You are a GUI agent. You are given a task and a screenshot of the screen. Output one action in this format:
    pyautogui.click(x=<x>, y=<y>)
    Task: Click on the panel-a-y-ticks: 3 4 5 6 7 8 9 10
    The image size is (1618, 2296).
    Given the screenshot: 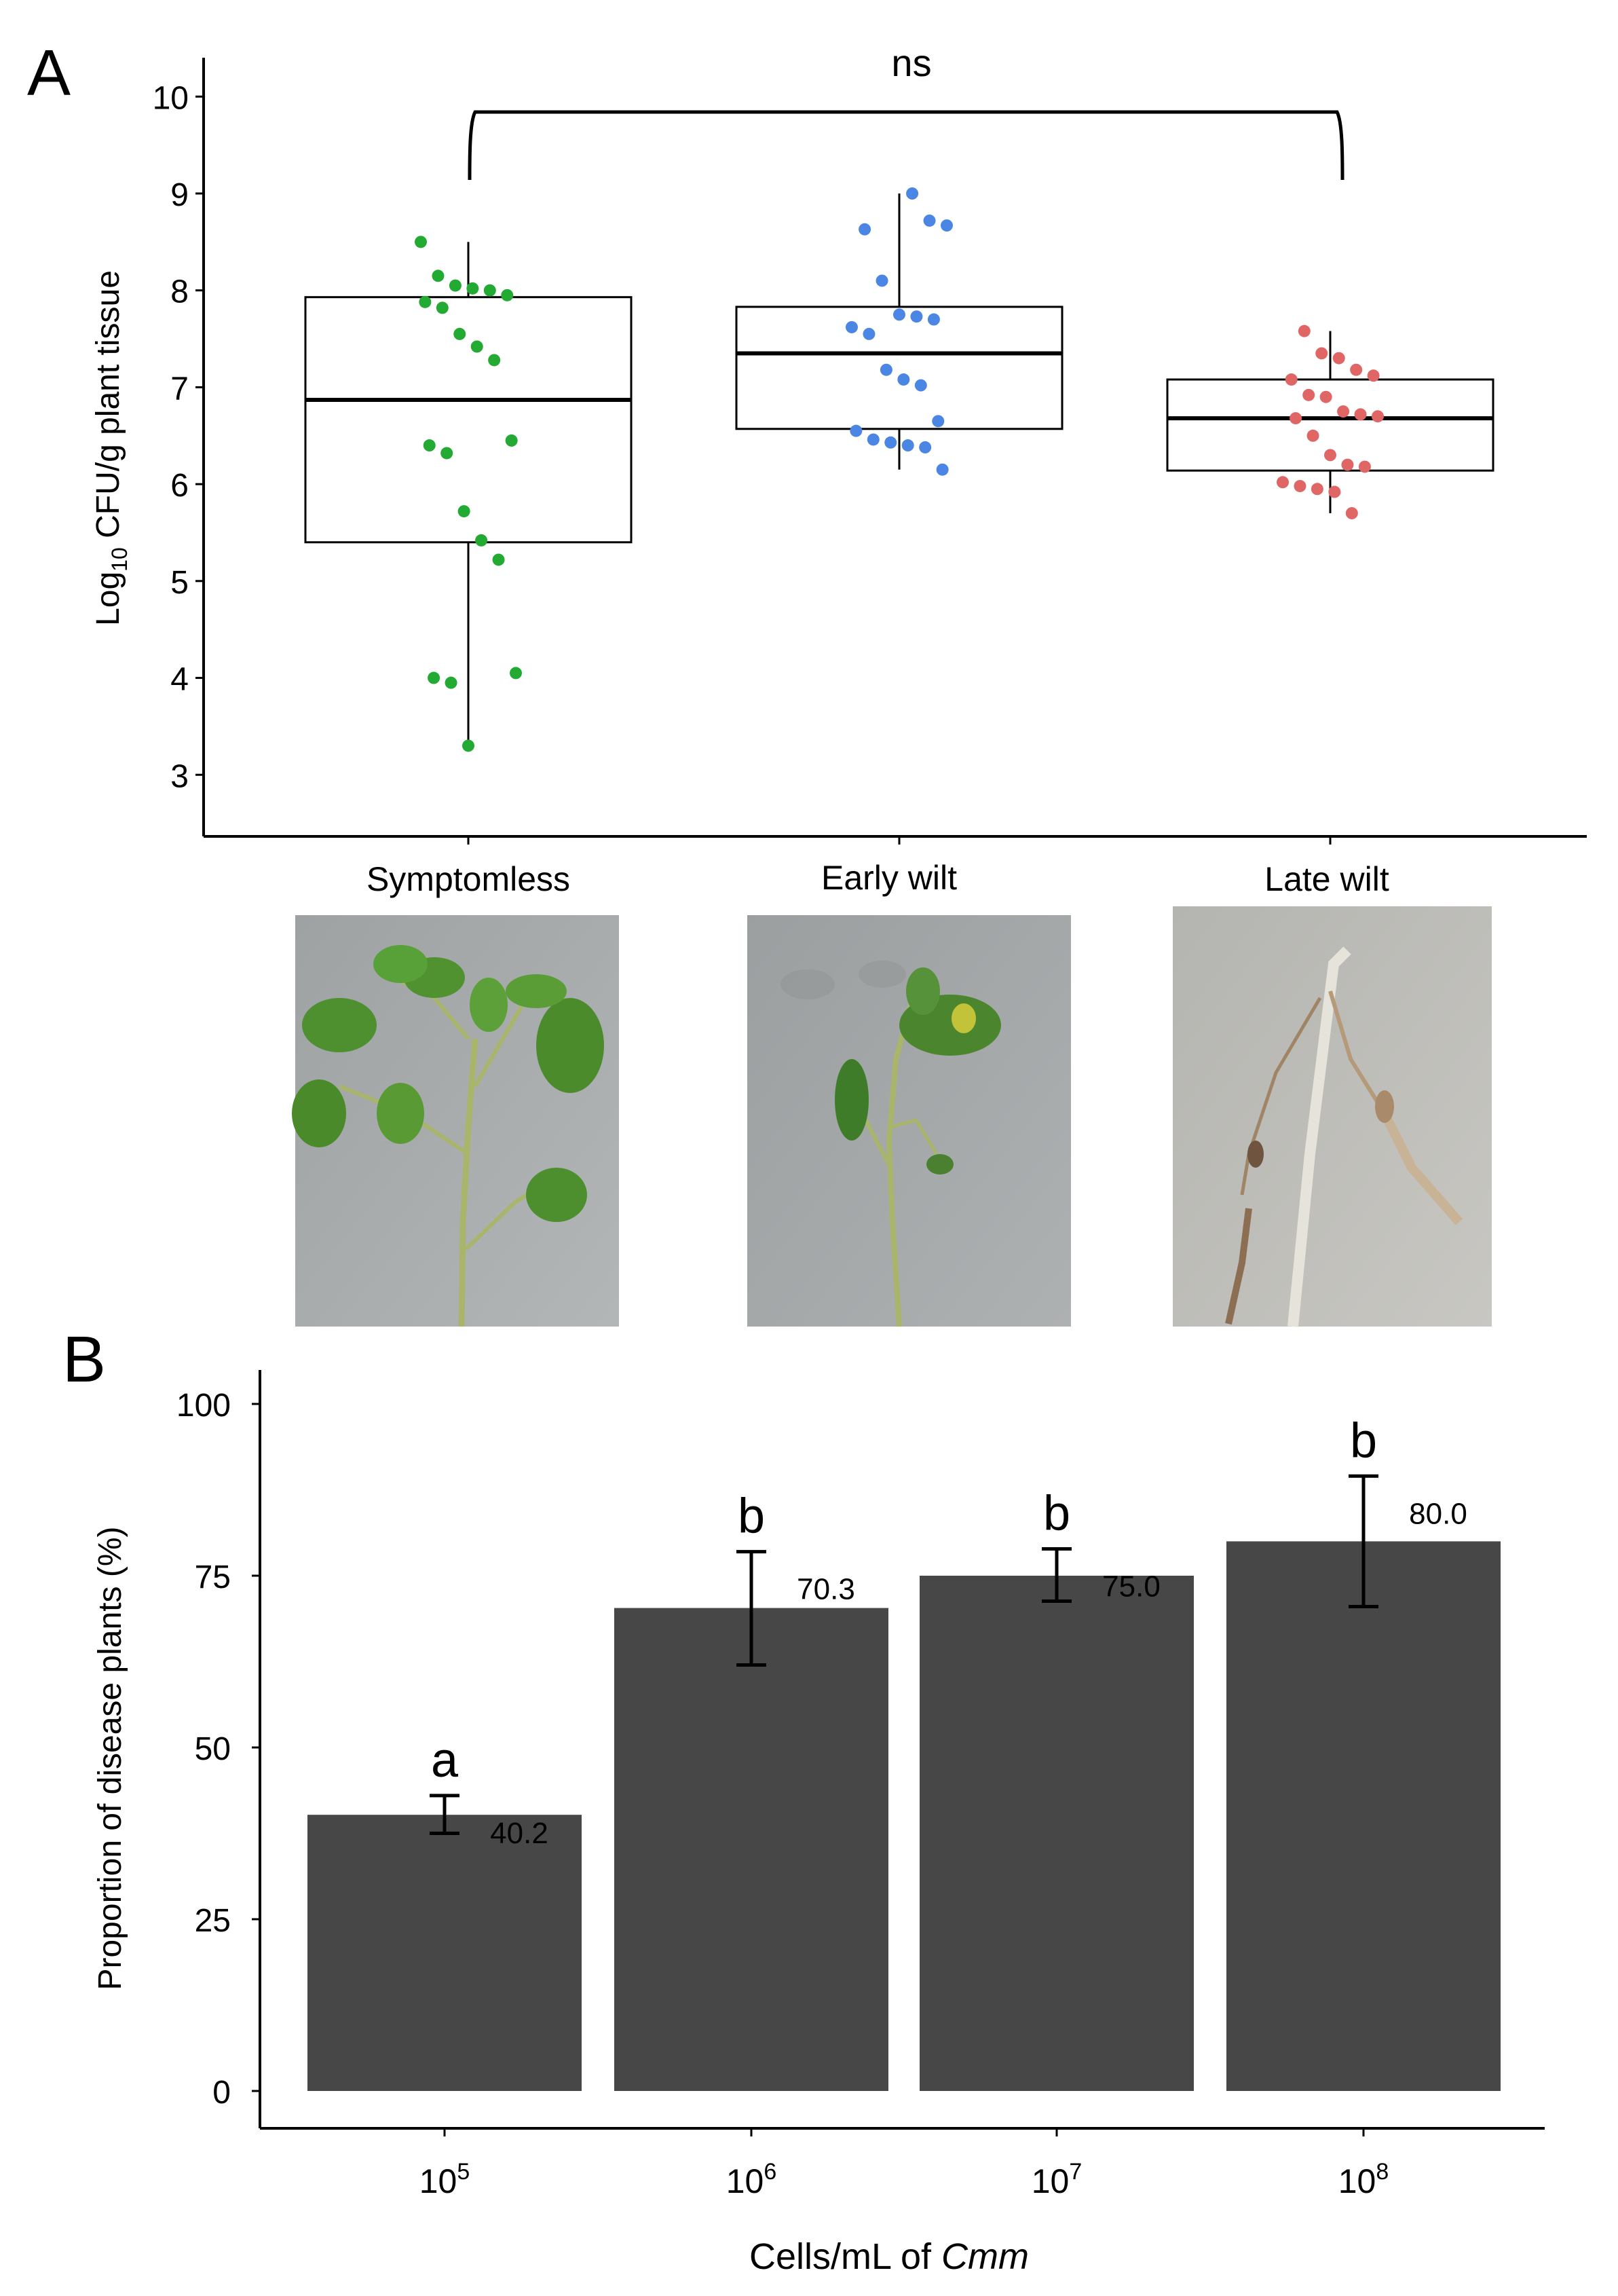 What is the action you would take?
    pyautogui.click(x=178, y=437)
    